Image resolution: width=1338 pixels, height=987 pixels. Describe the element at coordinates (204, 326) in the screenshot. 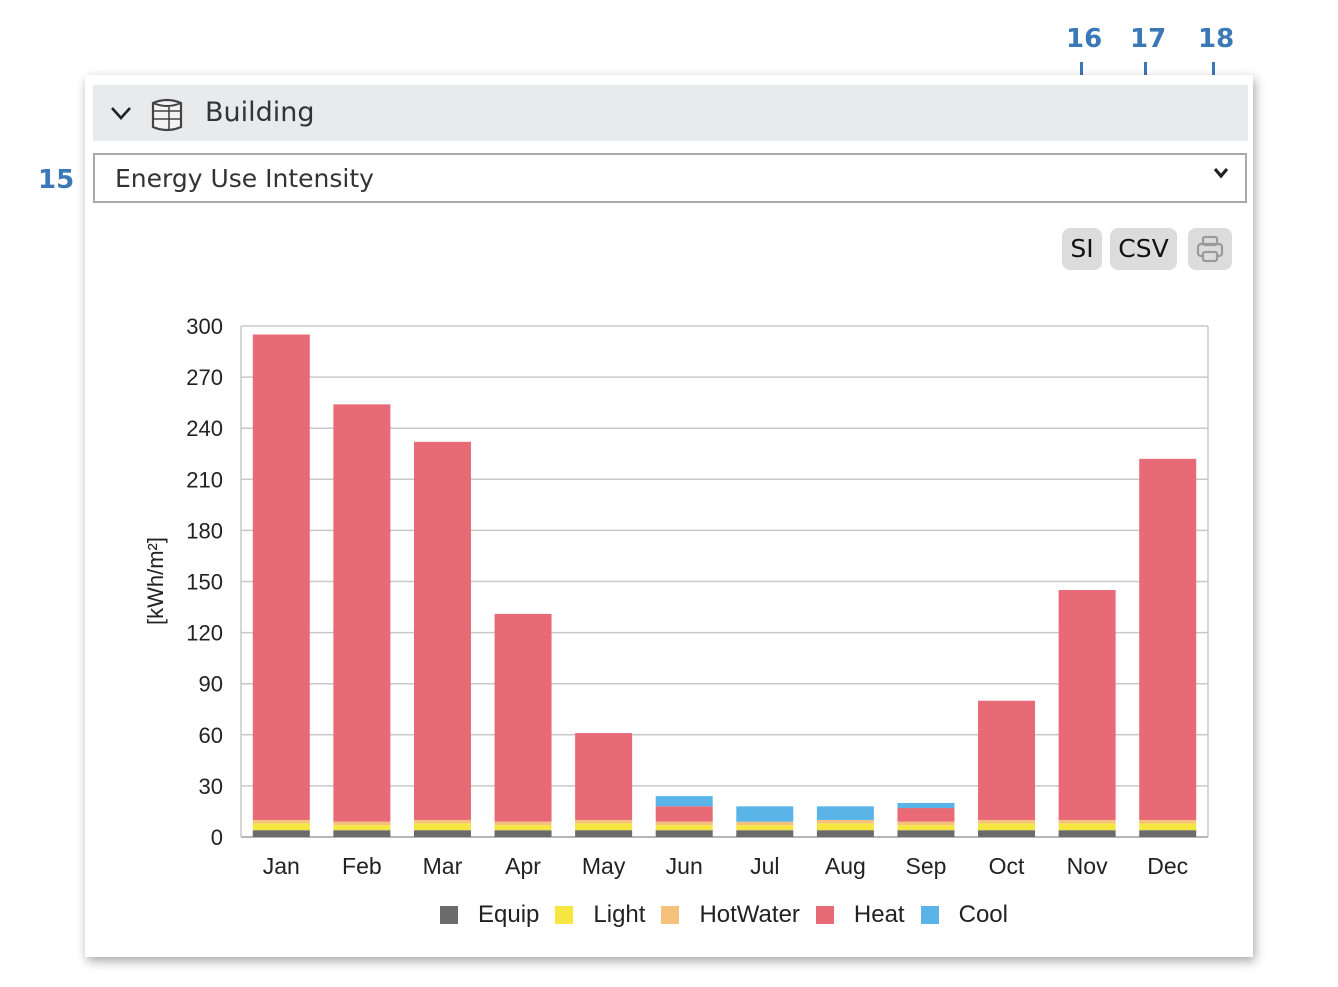

I see `y-tick-label: 300` at that location.